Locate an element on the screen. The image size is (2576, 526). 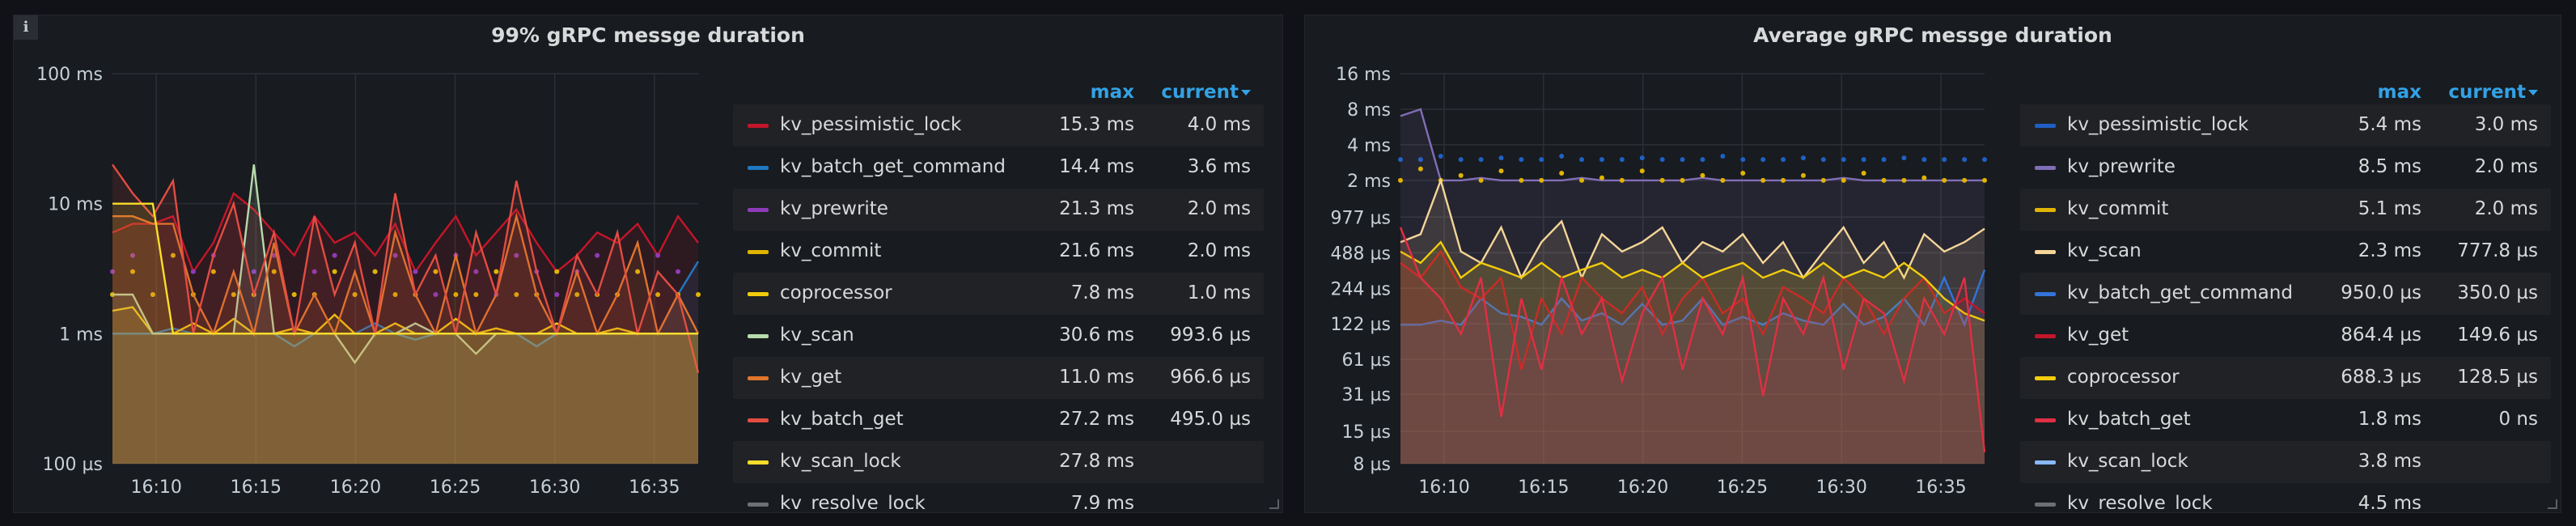
legend-item-kv-pessimistic-lock: kv_pessimistic_lock 5.4 ms 3.0 ms is located at coordinates (2285, 125).